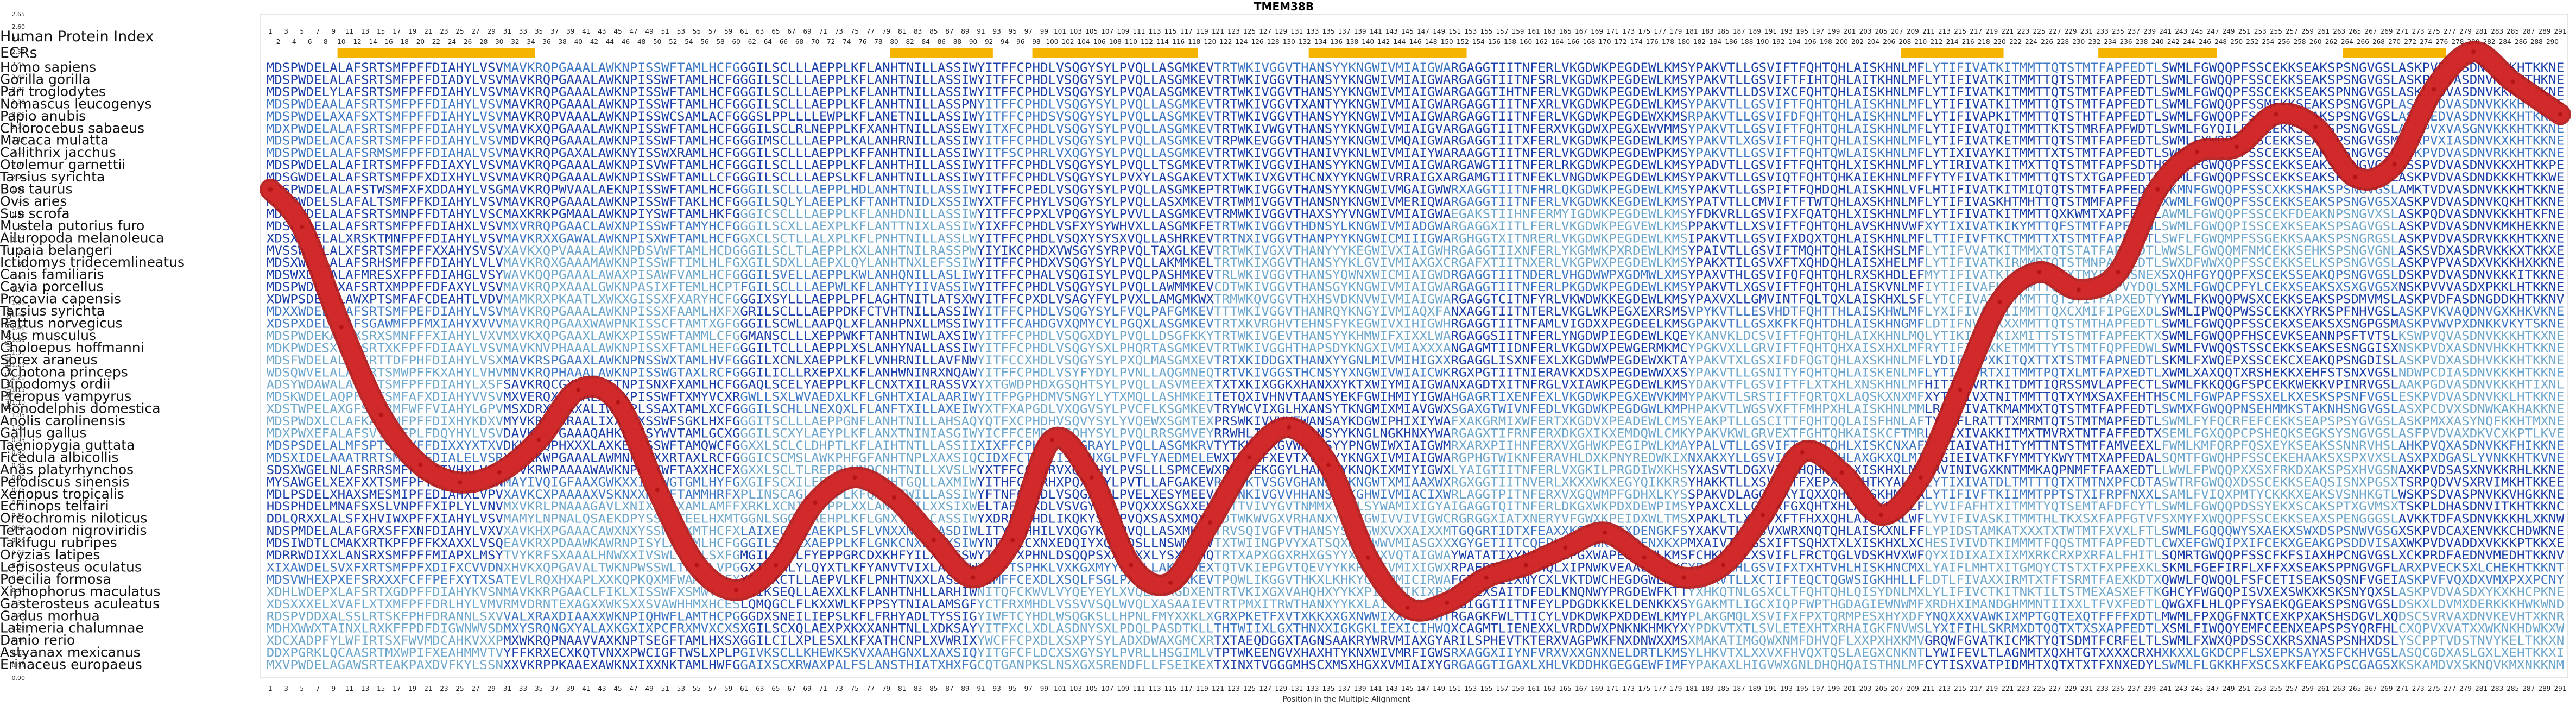 The image size is (2576, 706). Describe the element at coordinates (1060, 689) in the screenshot. I see `bottom-position-number: 101` at that location.